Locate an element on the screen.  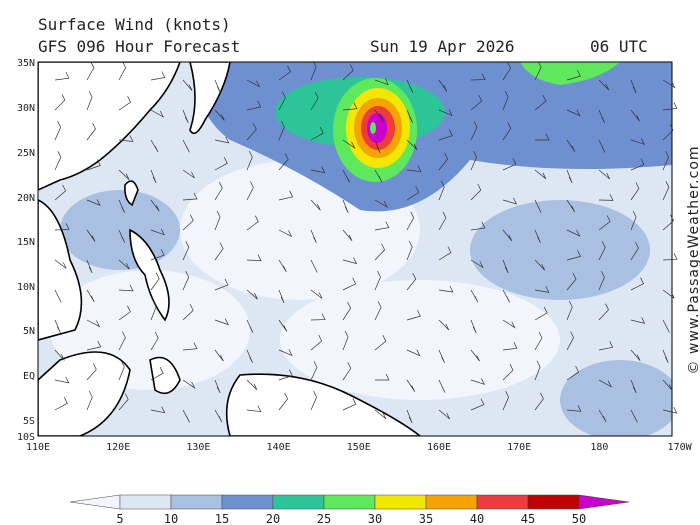
colorbar-tick-label: 25 is located at coordinates (324, 518).